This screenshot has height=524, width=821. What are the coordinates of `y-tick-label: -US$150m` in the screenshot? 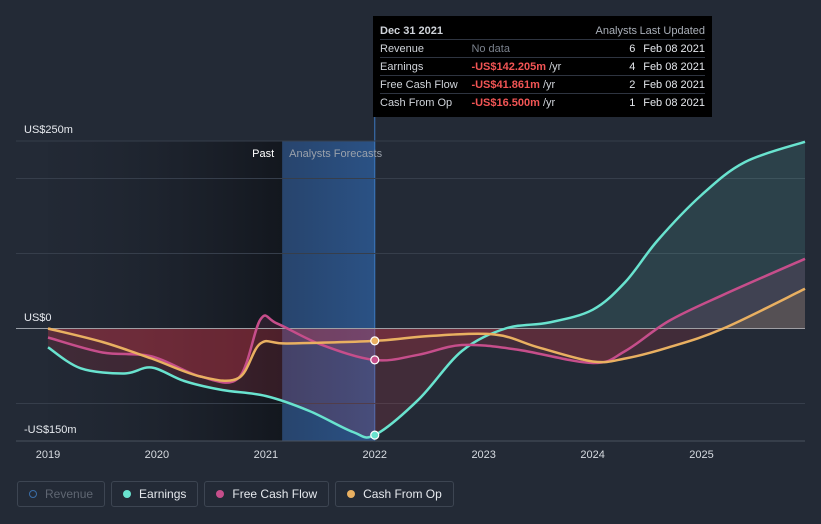 It's located at (50, 430).